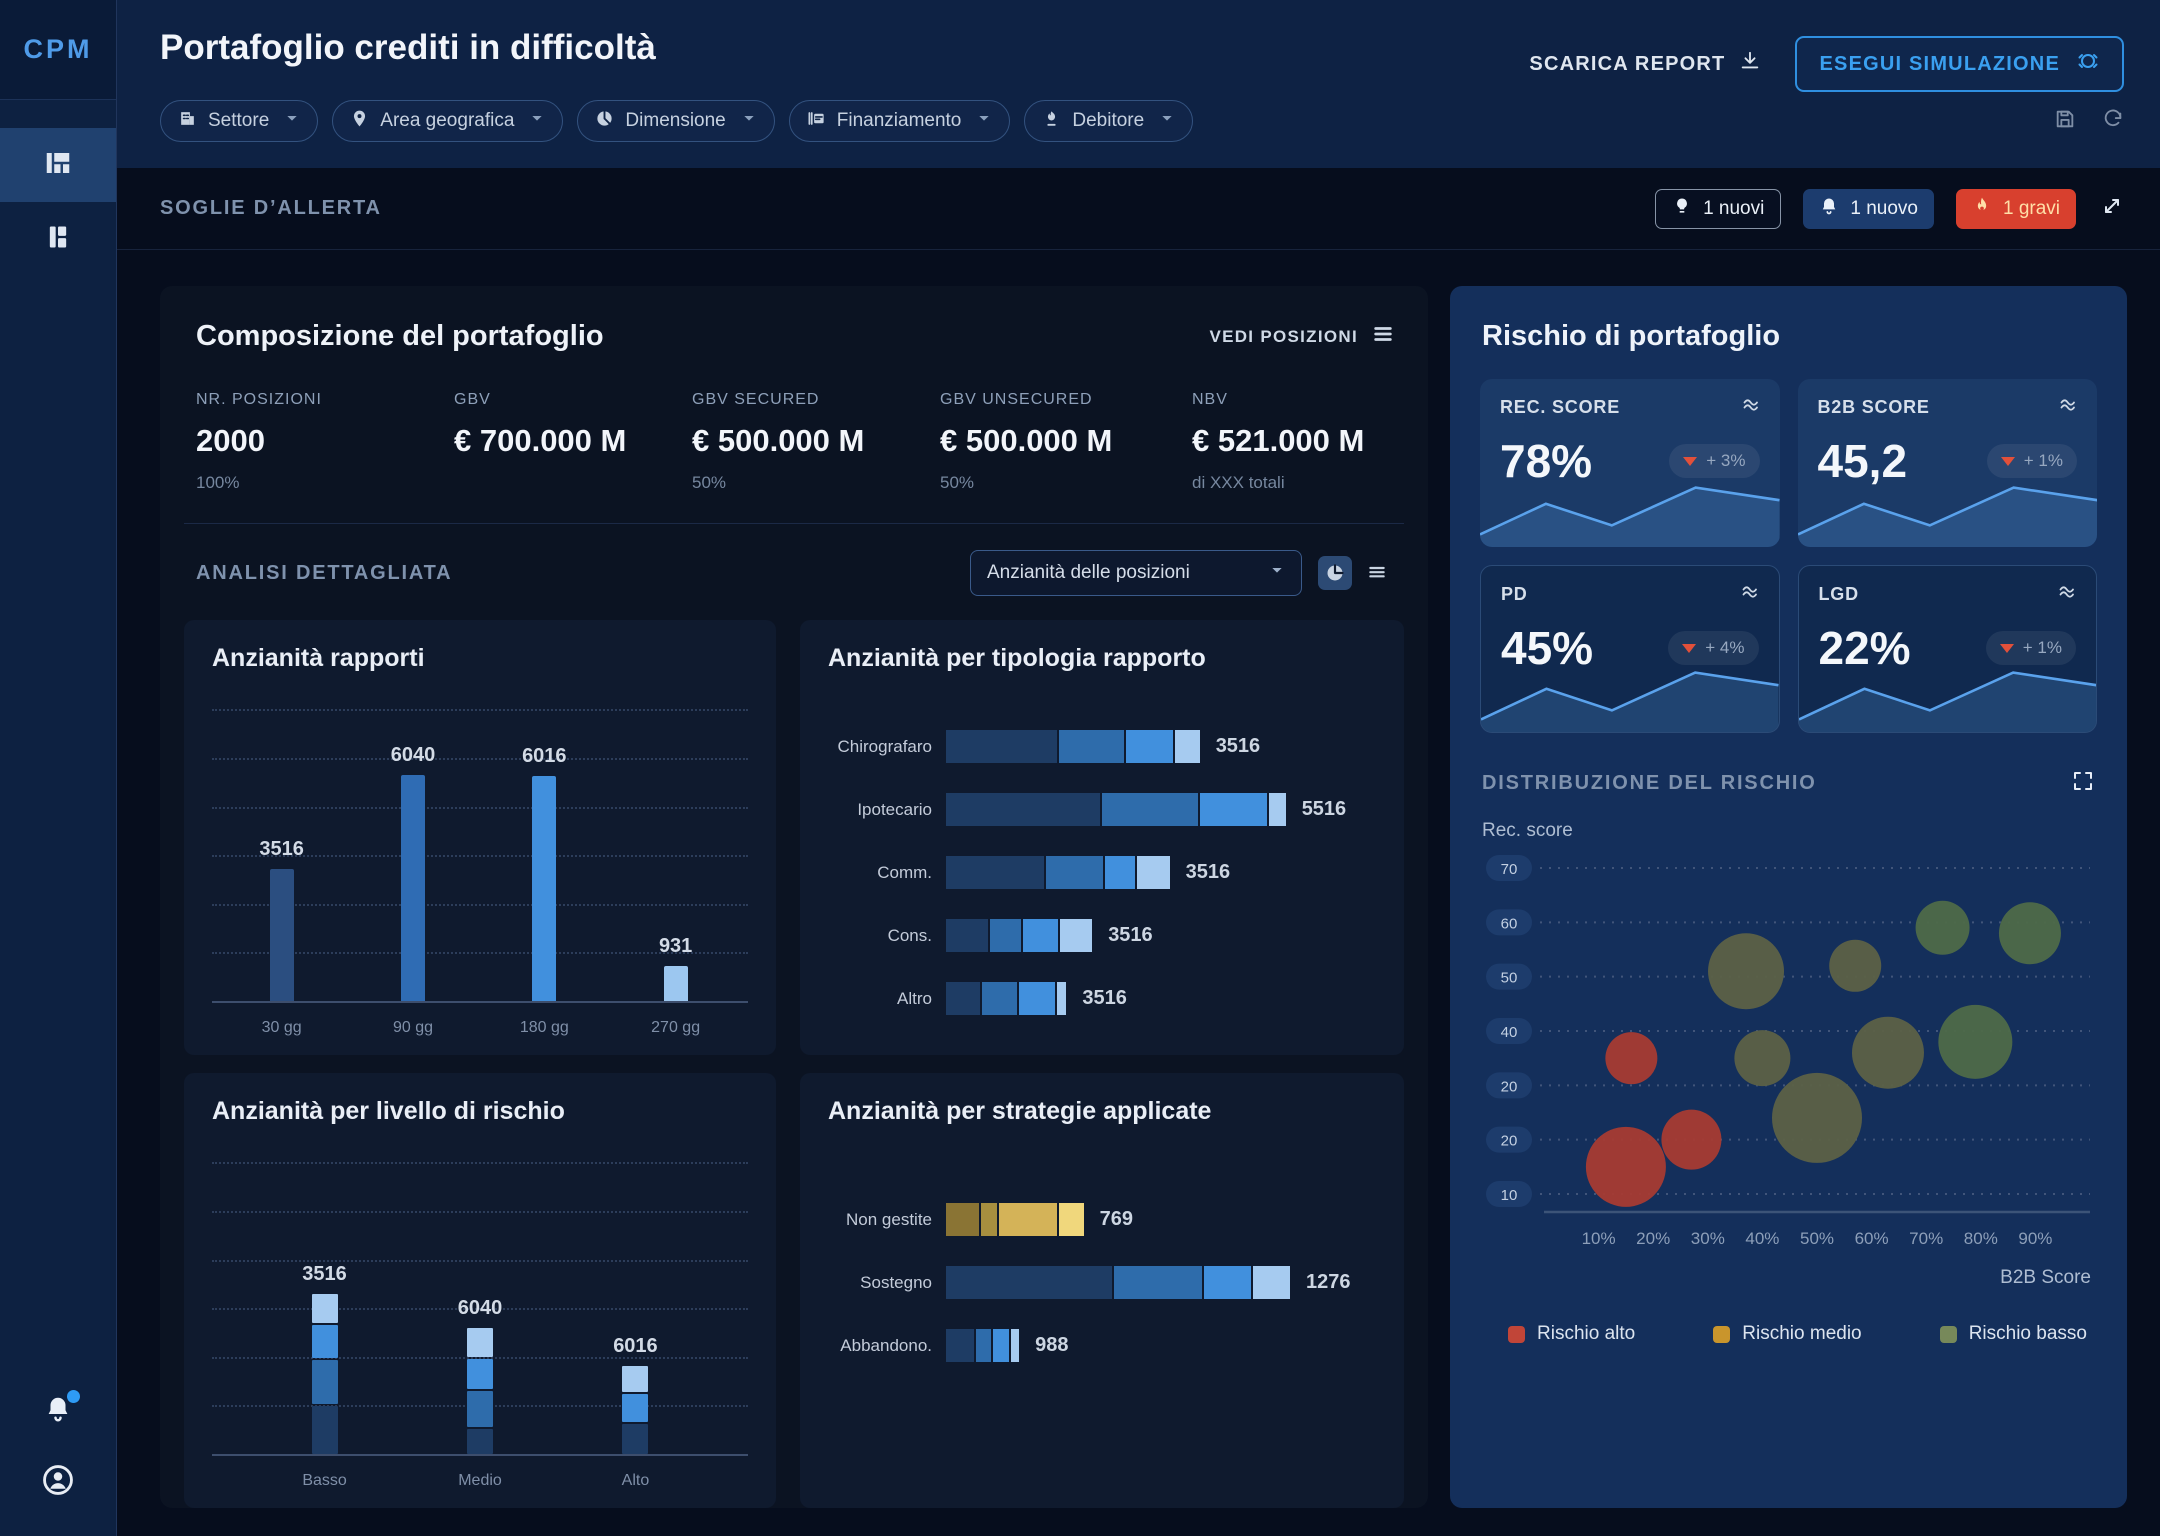  Describe the element at coordinates (1109, 121) in the screenshot. I see `filter-debitore: Debitore` at that location.